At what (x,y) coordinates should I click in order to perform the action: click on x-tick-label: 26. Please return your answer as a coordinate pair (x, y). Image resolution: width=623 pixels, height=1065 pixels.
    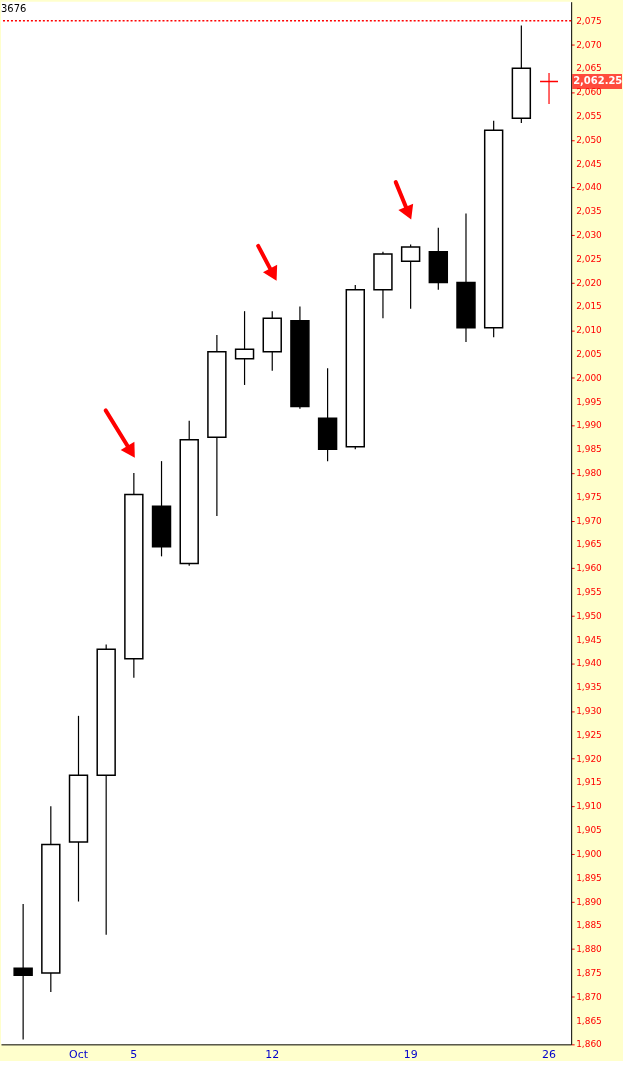
    Looking at the image, I should click on (549, 1054).